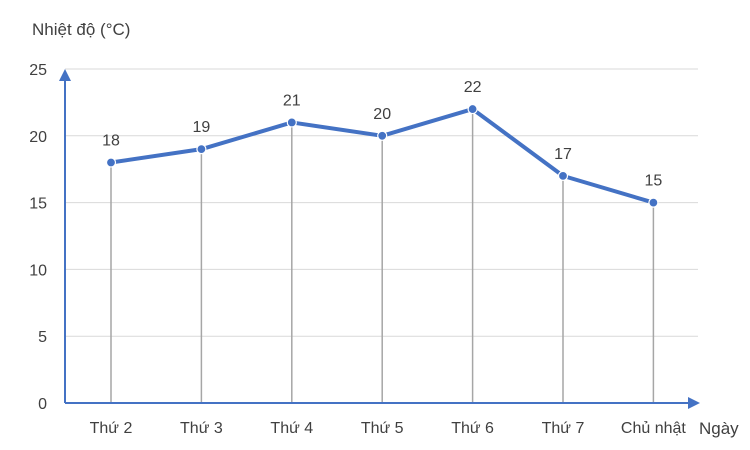  Describe the element at coordinates (111, 428) in the screenshot. I see `x-tick-label: Thứ 2` at that location.